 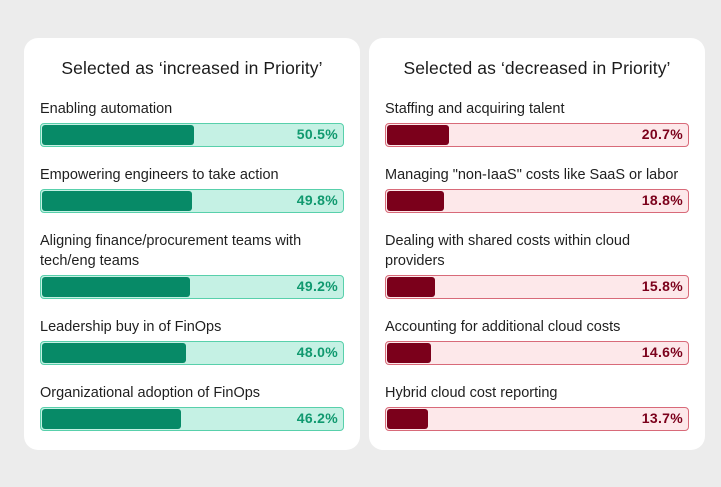 What do you see at coordinates (537, 135) in the screenshot?
I see `bar-track: 20.7%` at bounding box center [537, 135].